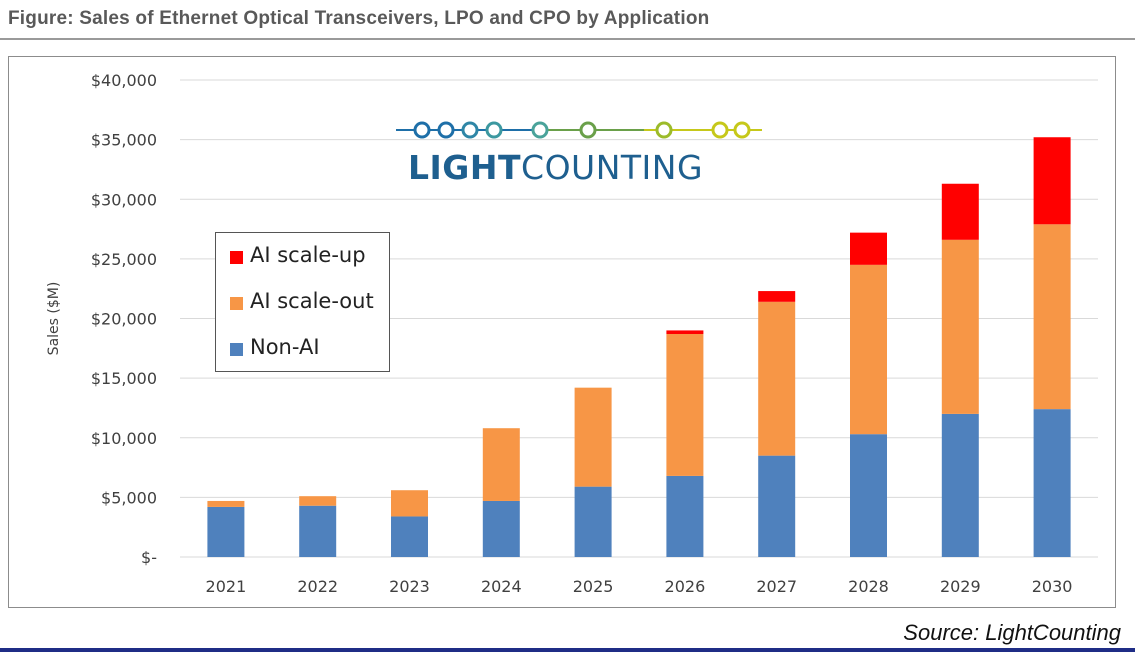 This screenshot has height=654, width=1135. I want to click on bar-ai-scale-out-2028, so click(868, 349).